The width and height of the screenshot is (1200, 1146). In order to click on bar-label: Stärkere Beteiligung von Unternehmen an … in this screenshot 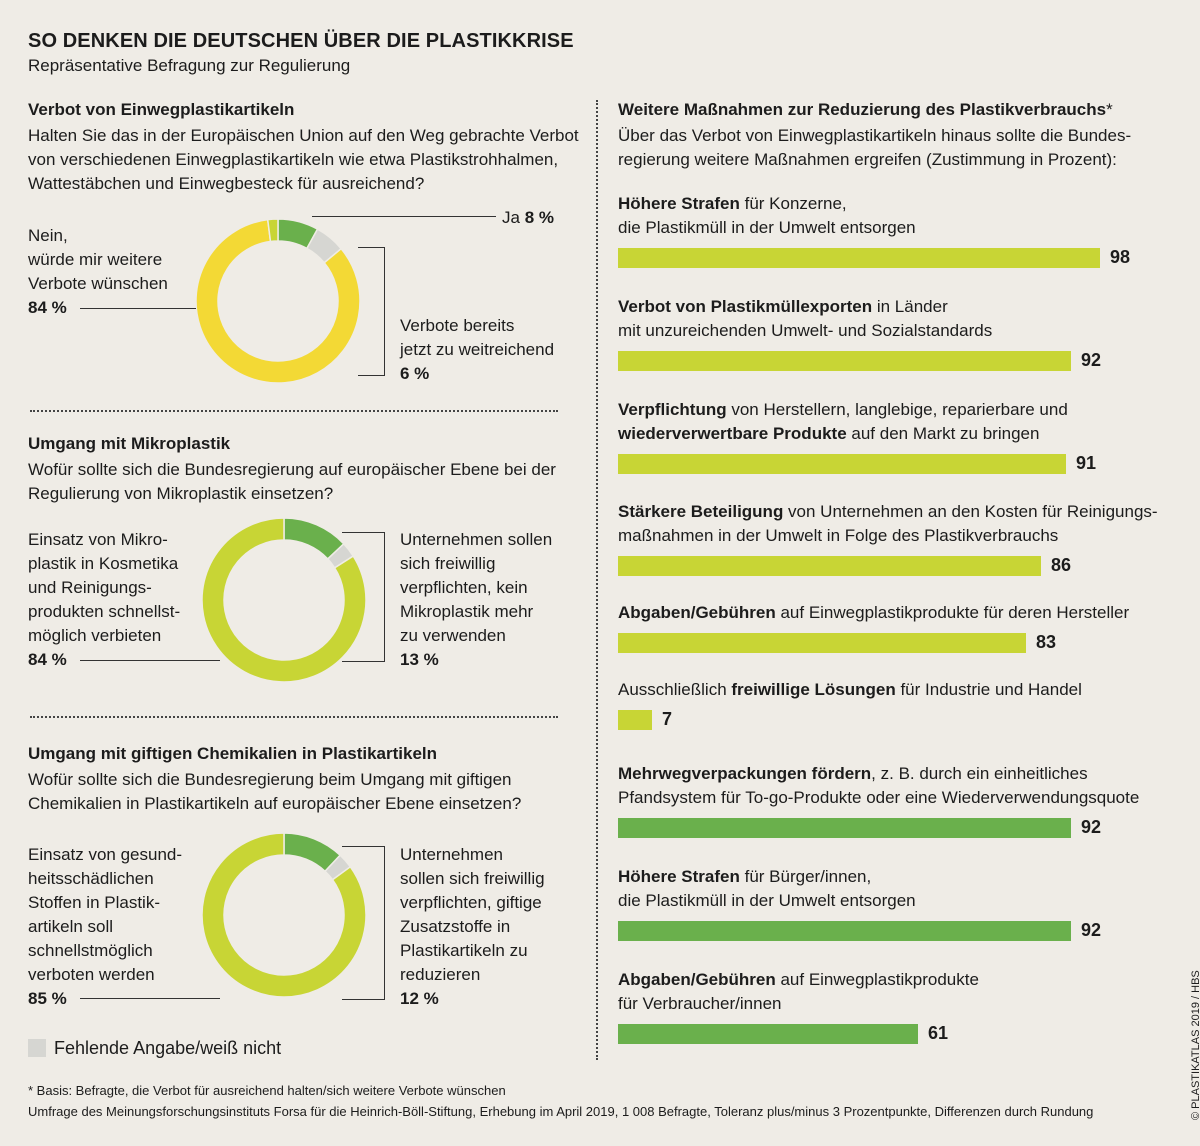, I will do `click(888, 511)`.